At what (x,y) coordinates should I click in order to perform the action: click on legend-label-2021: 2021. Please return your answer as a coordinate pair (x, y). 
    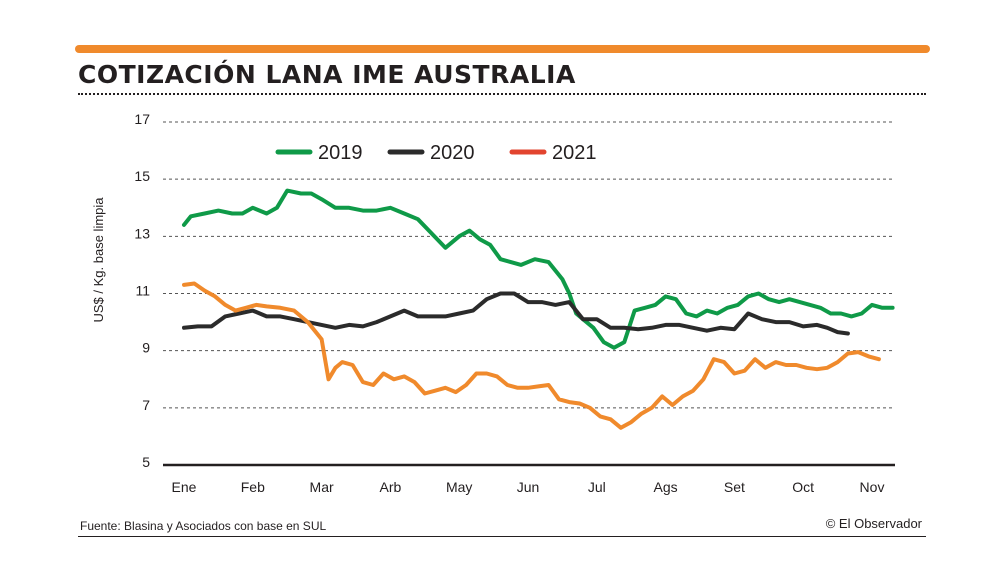
    Looking at the image, I should click on (574, 153).